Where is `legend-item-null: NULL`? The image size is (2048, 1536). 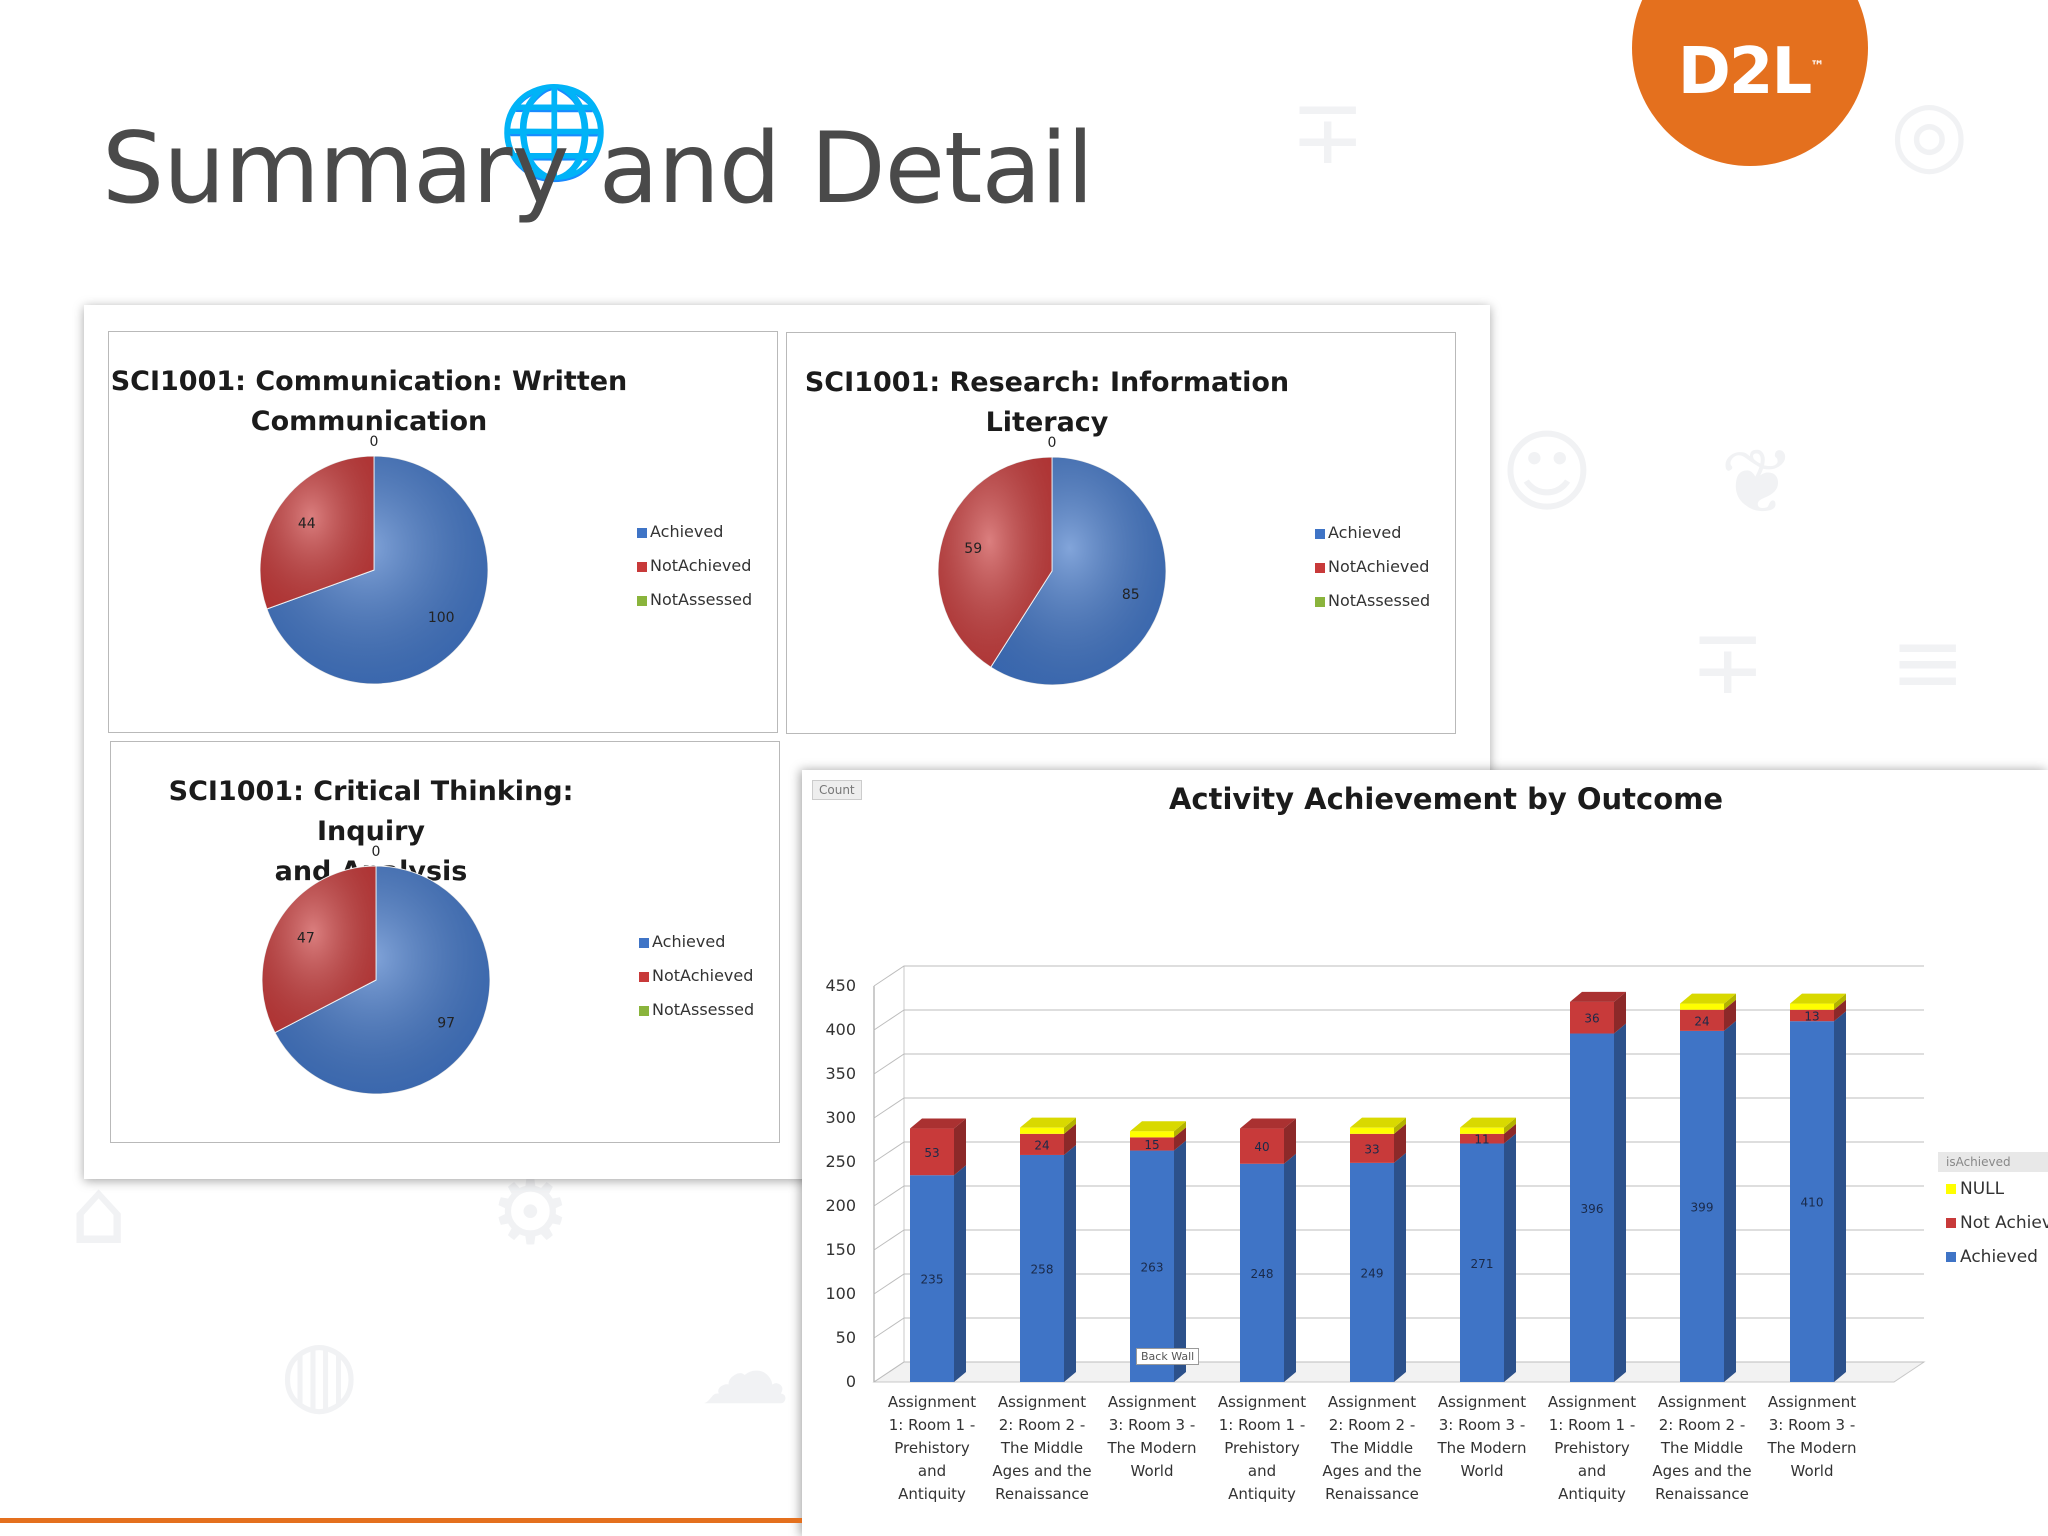
legend-item-null: NULL is located at coordinates (1993, 1189).